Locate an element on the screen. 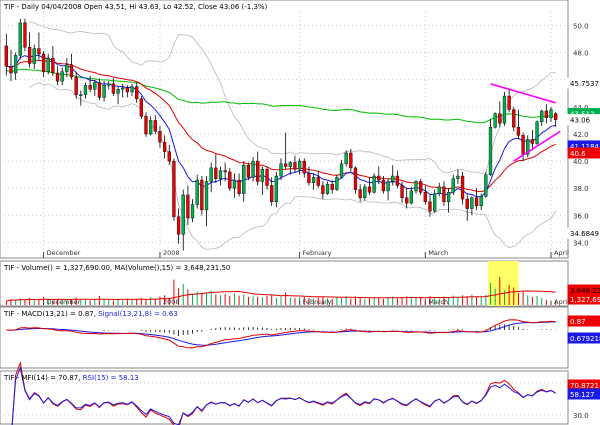 The width and height of the screenshot is (600, 425). volume-tag: 1,327,690 is located at coordinates (585, 300).